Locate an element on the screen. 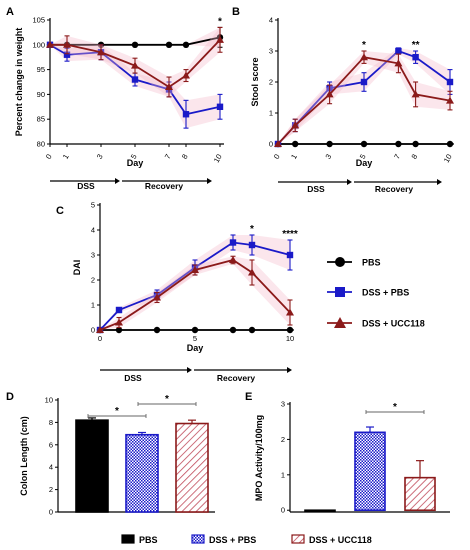  bar-legend-swatch-dss_ucc is located at coordinates (298, 539).